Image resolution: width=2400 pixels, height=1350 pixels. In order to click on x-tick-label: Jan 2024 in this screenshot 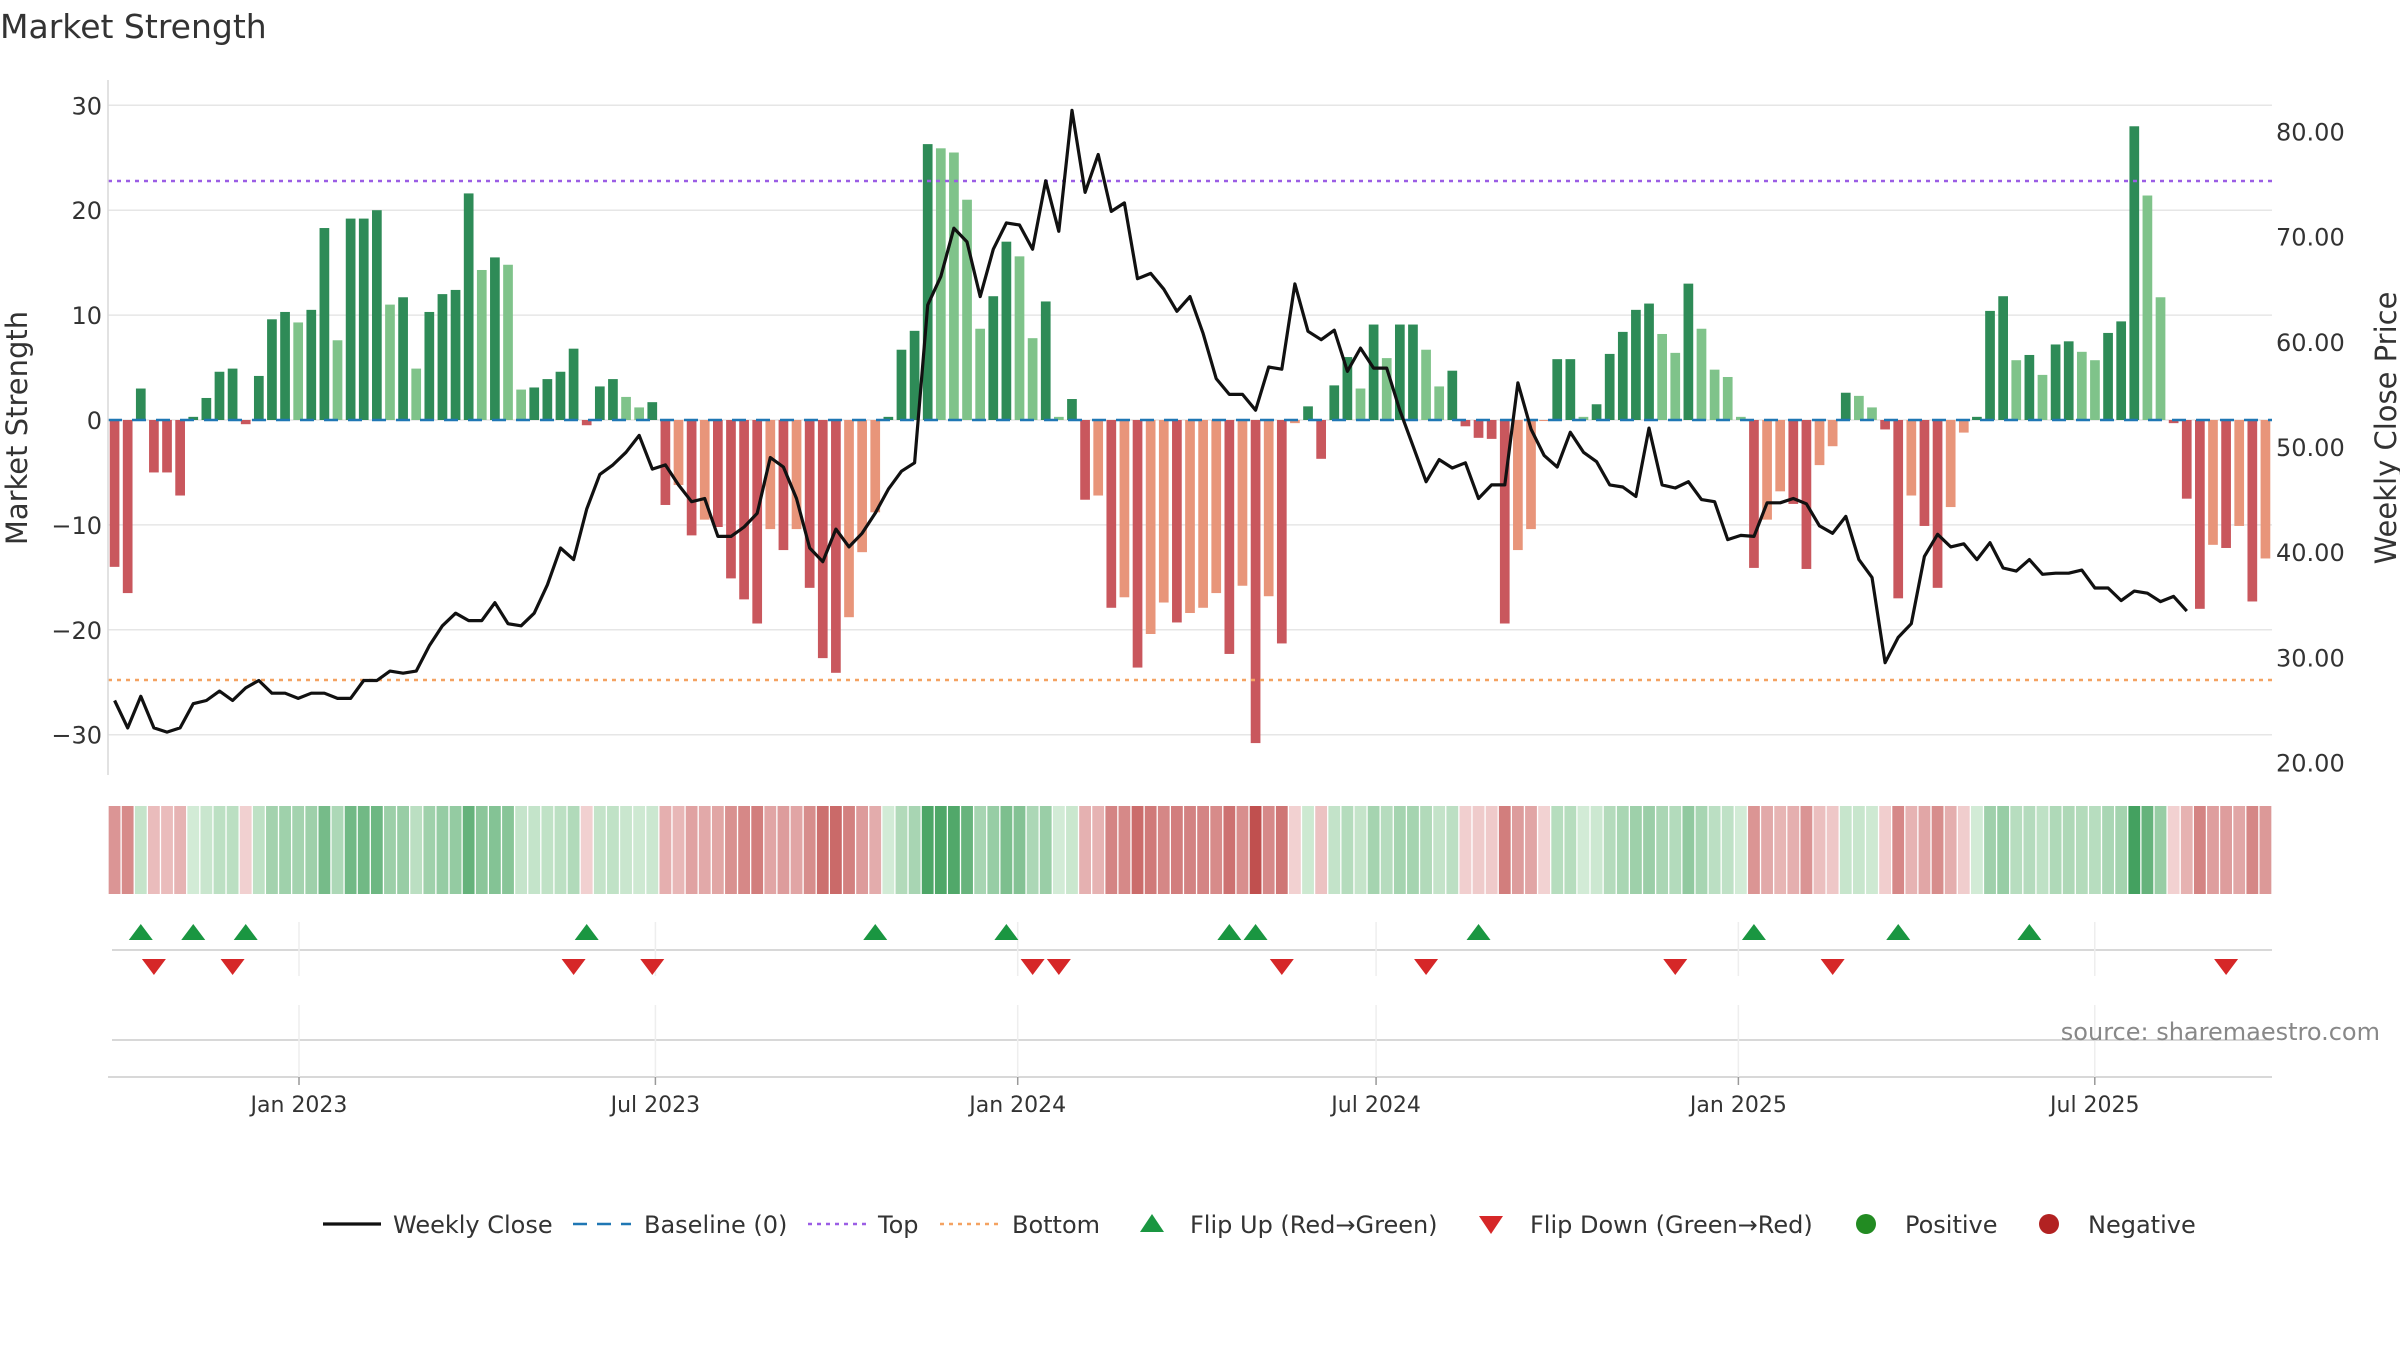, I will do `click(1016, 1105)`.